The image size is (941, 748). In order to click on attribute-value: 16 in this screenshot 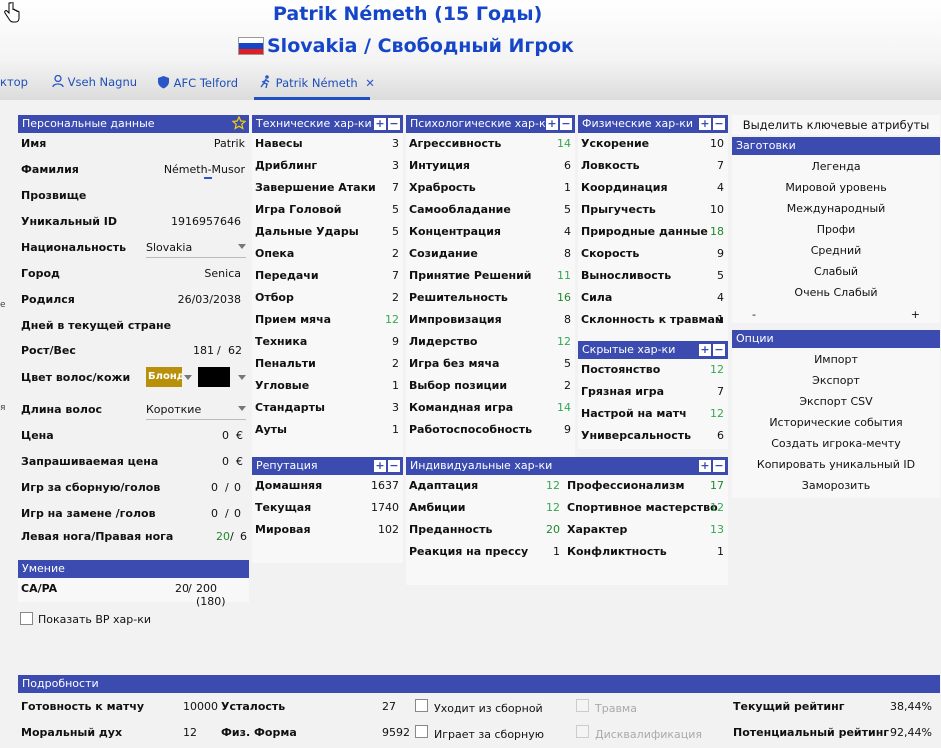, I will do `click(564, 297)`.